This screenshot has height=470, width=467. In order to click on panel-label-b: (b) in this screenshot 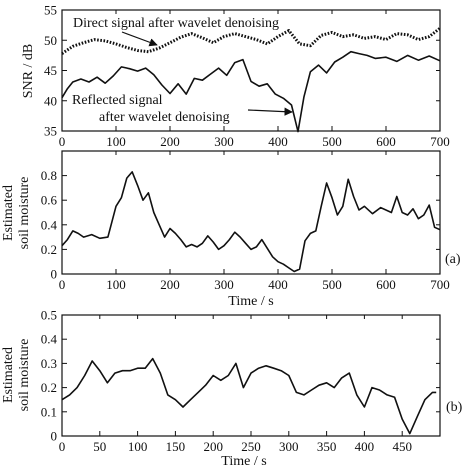, I will do `click(454, 407)`.